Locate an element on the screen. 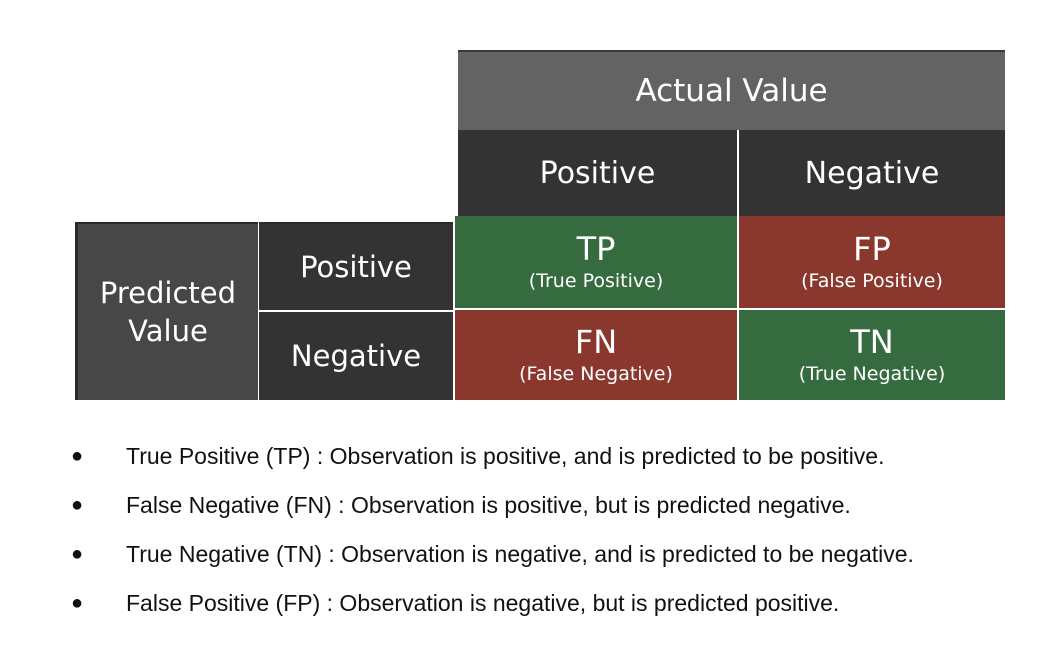 This screenshot has height=648, width=1050. cell-full-name: (False Negative) is located at coordinates (596, 374).